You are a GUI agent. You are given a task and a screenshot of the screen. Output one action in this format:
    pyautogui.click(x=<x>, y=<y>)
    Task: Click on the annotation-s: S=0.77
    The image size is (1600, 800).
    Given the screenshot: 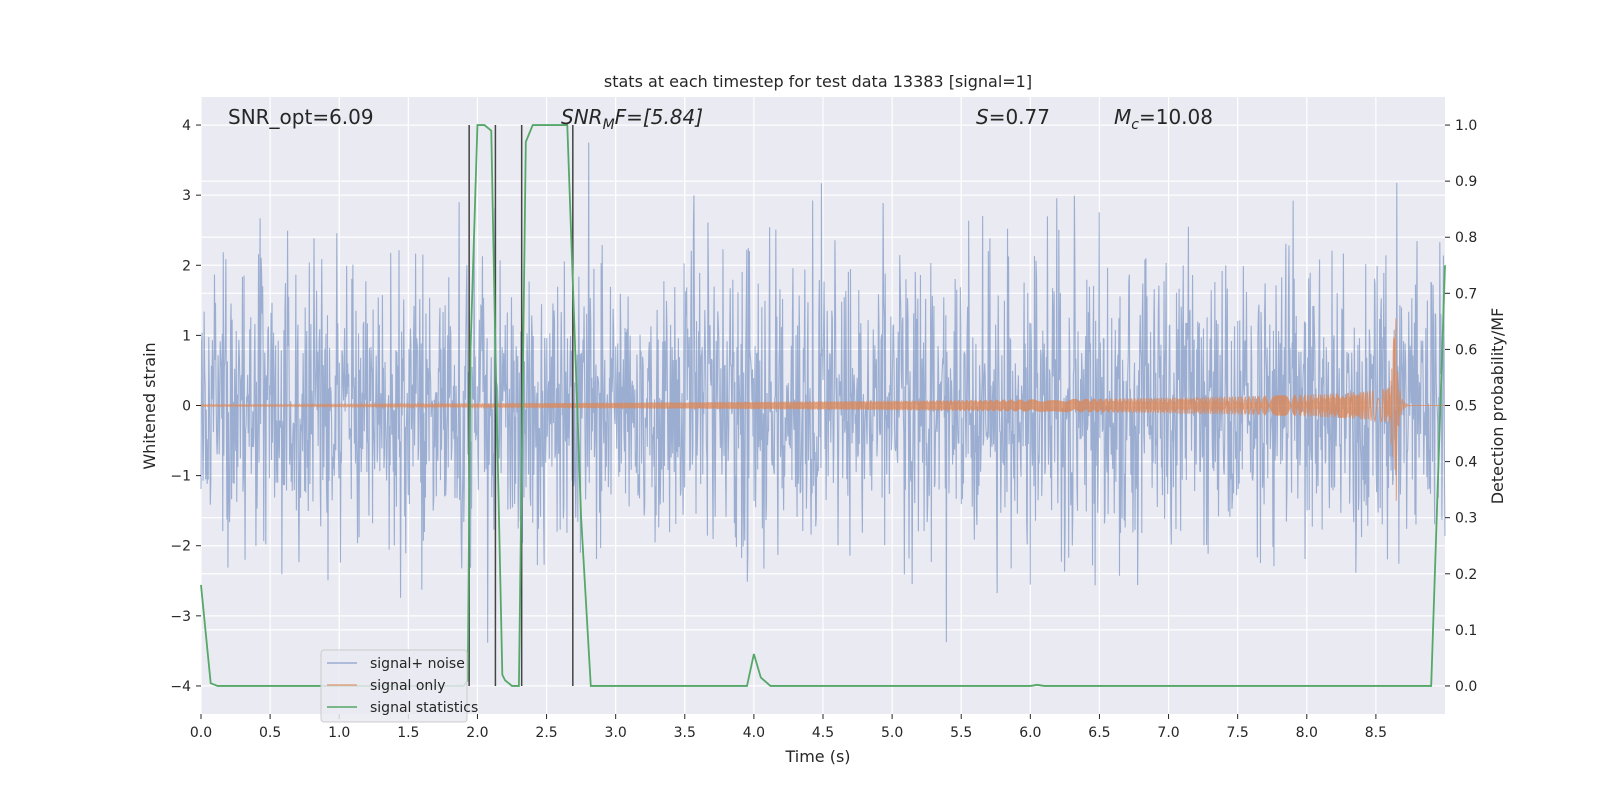 What is the action you would take?
    pyautogui.click(x=1013, y=117)
    